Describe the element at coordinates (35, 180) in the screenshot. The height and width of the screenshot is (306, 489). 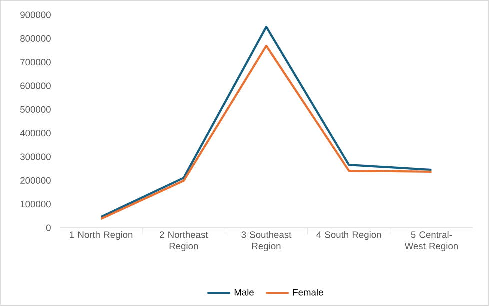
I see `y-tick-label: 200000` at that location.